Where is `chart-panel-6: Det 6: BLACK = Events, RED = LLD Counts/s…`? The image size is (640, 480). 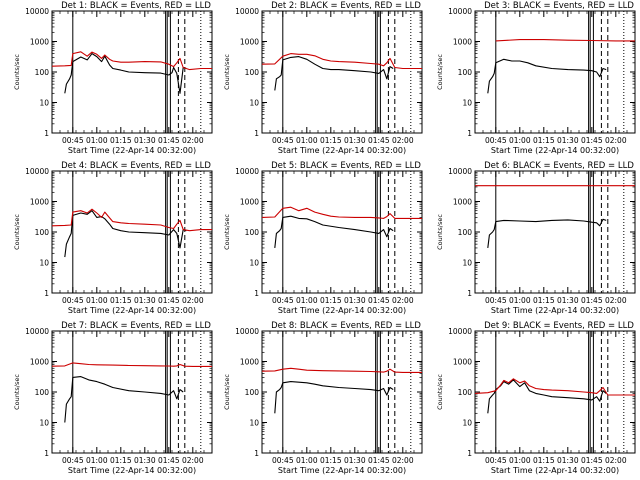 chart-panel-6: Det 6: BLACK = Events, RED = LLD Counts/s… is located at coordinates (536, 238).